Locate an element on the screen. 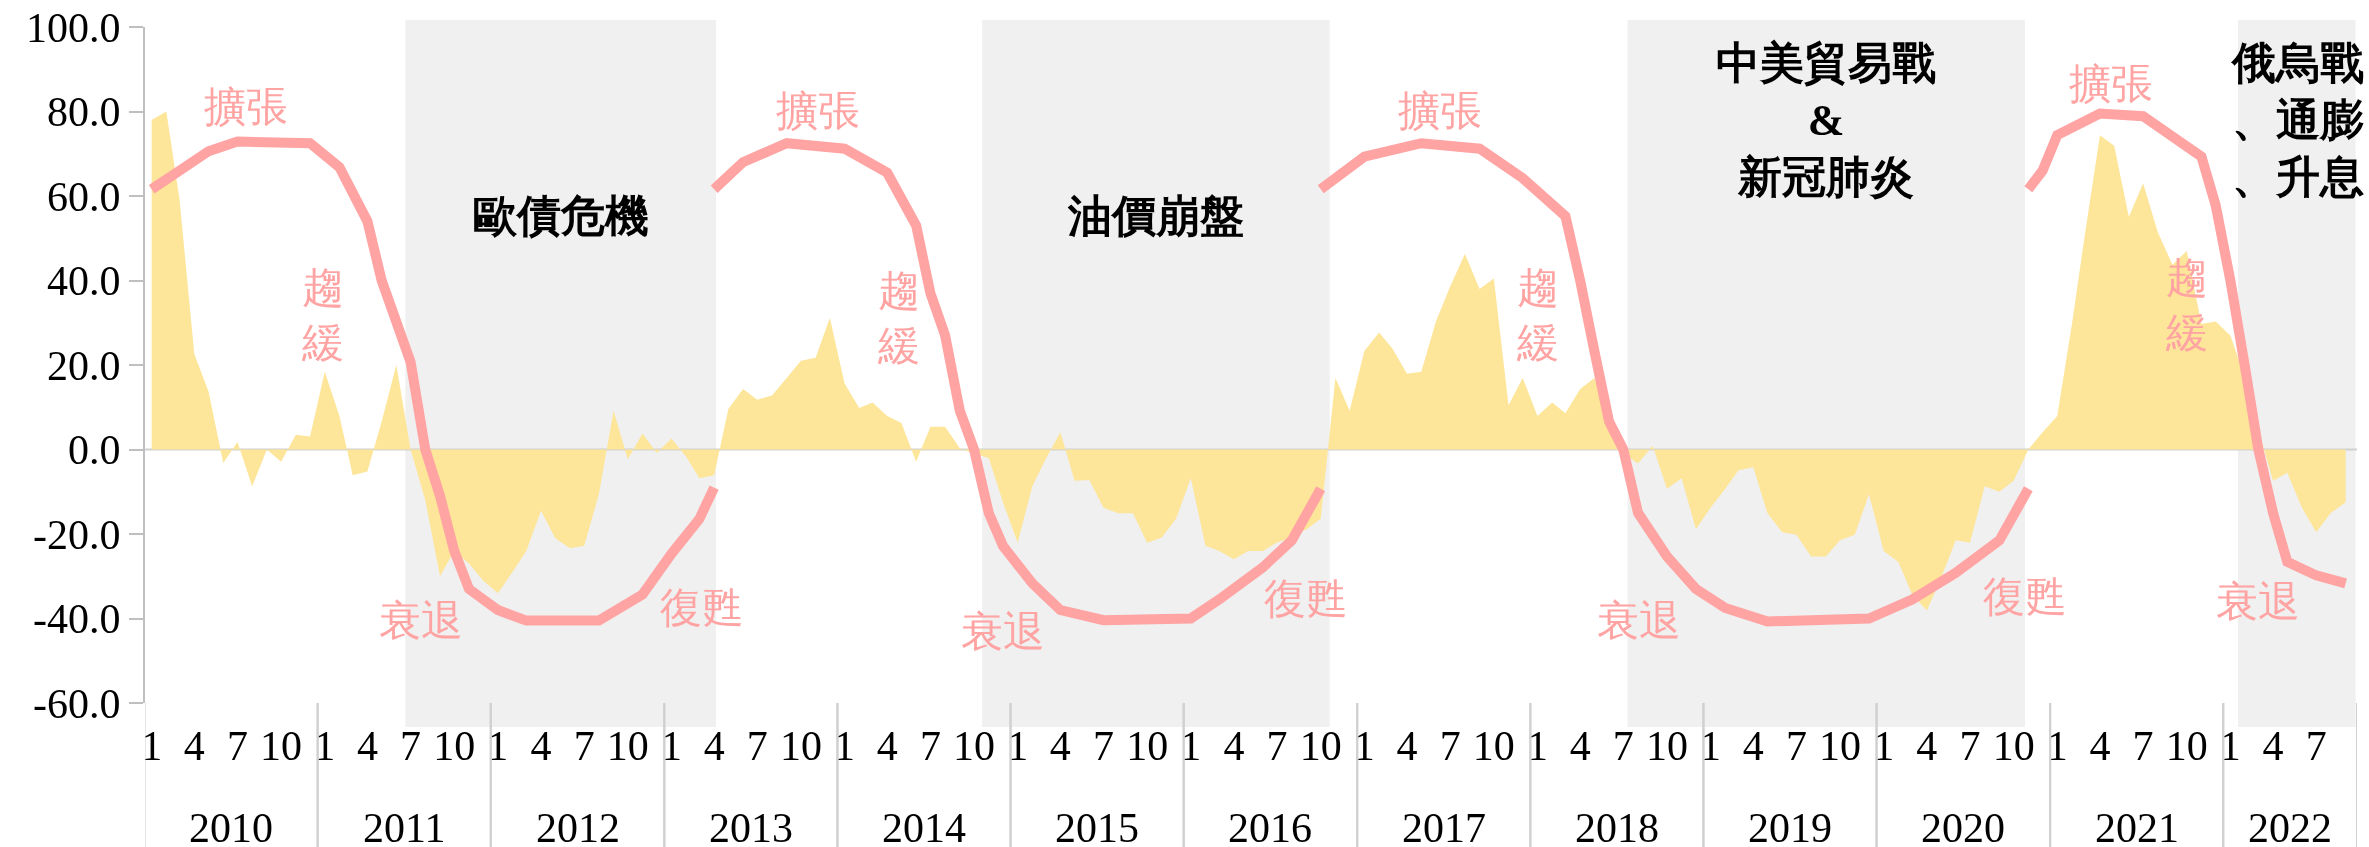 The height and width of the screenshot is (847, 2369). text: 2013 is located at coordinates (751, 826).